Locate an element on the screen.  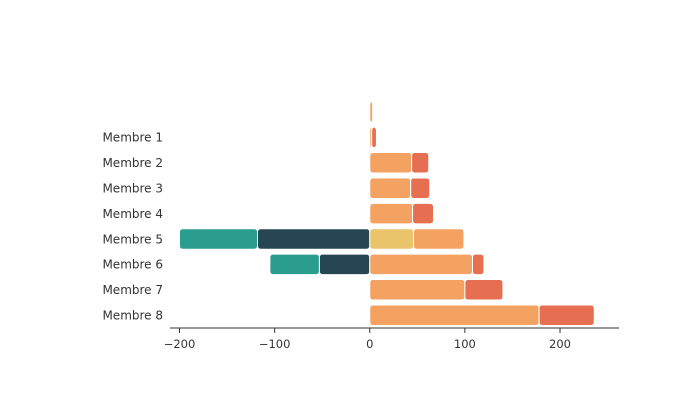
x-tick-label: −100 is located at coordinates (275, 344).